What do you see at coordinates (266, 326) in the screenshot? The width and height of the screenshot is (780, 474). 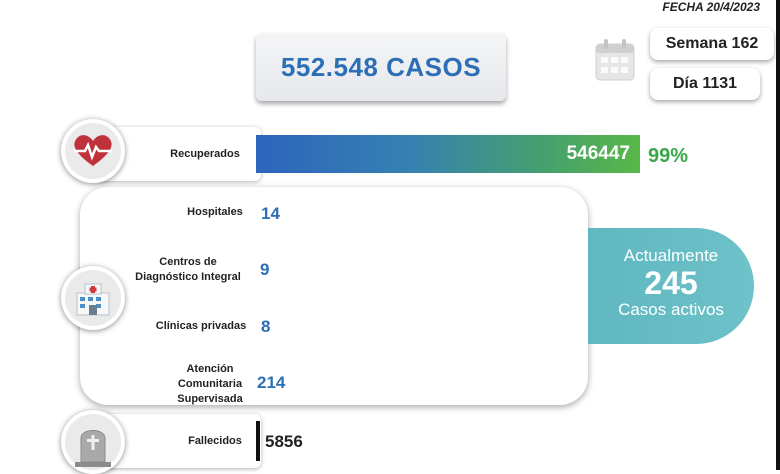 I see `care-value-clinicas: 8` at bounding box center [266, 326].